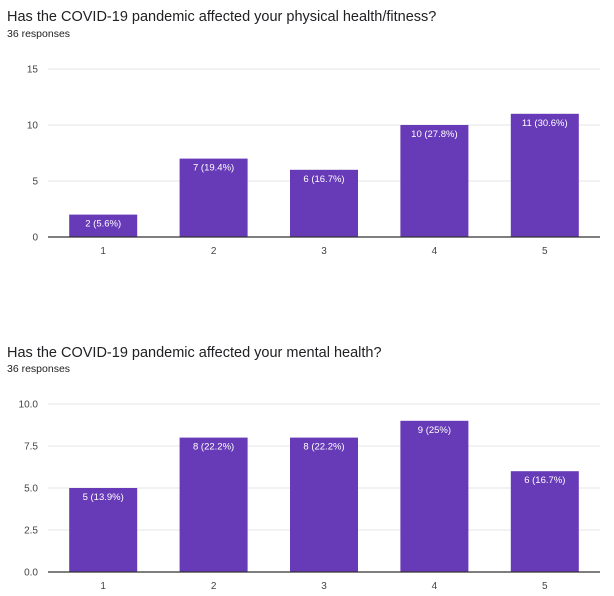  What do you see at coordinates (31, 489) in the screenshot?
I see `y-tick-label: 5.0` at bounding box center [31, 489].